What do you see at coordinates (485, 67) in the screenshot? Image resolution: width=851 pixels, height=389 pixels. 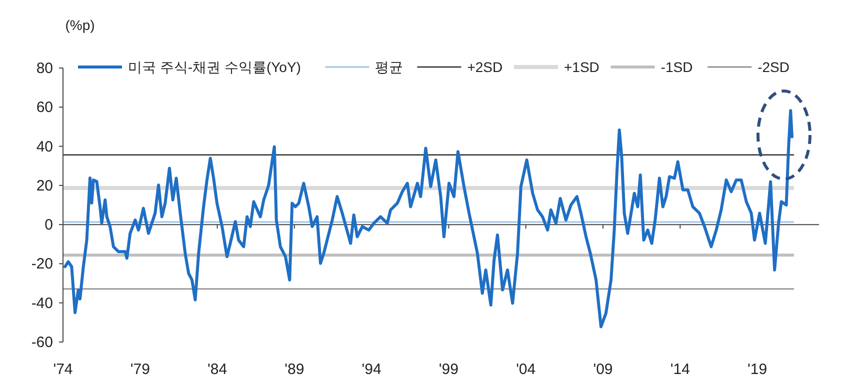 I see `legend-label: +2SD` at bounding box center [485, 67].